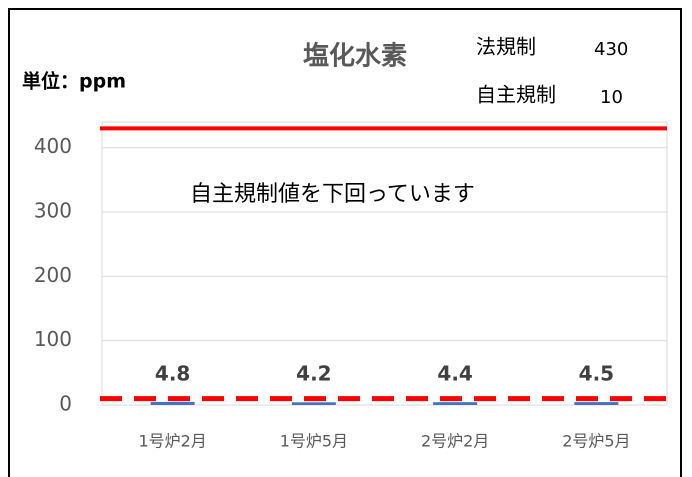 The width and height of the screenshot is (692, 477). What do you see at coordinates (313, 374) in the screenshot?
I see `value-label: 4.2` at bounding box center [313, 374].